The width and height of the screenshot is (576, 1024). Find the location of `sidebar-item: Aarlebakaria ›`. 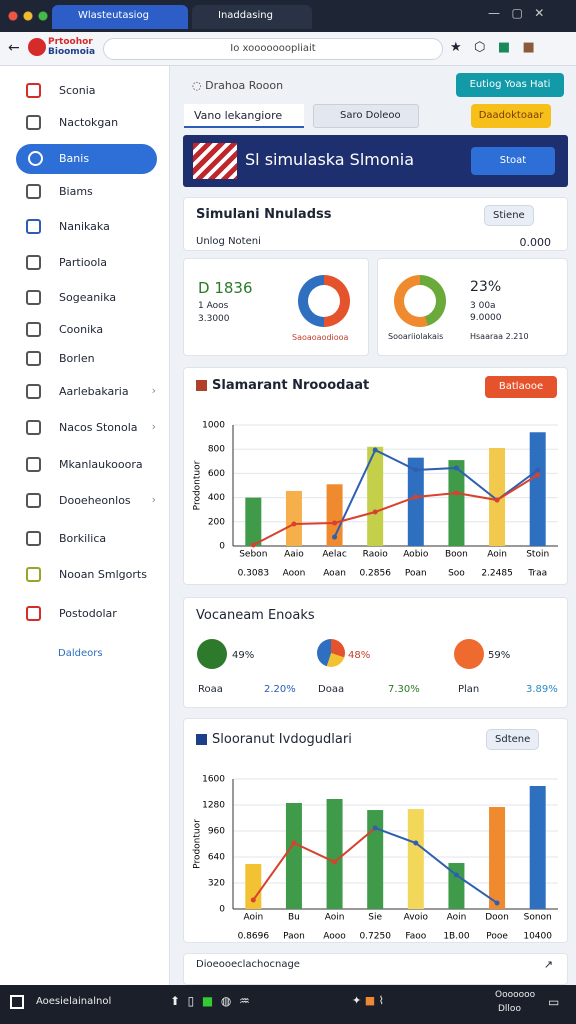

sidebar-item: Aarlebakaria › is located at coordinates (94, 392).